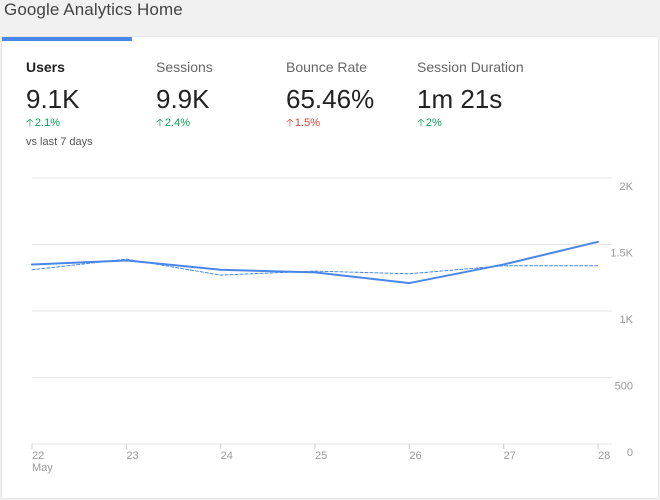 This screenshot has height=500, width=660. What do you see at coordinates (47, 123) in the screenshot?
I see `metric-change-value: 2.1%` at bounding box center [47, 123].